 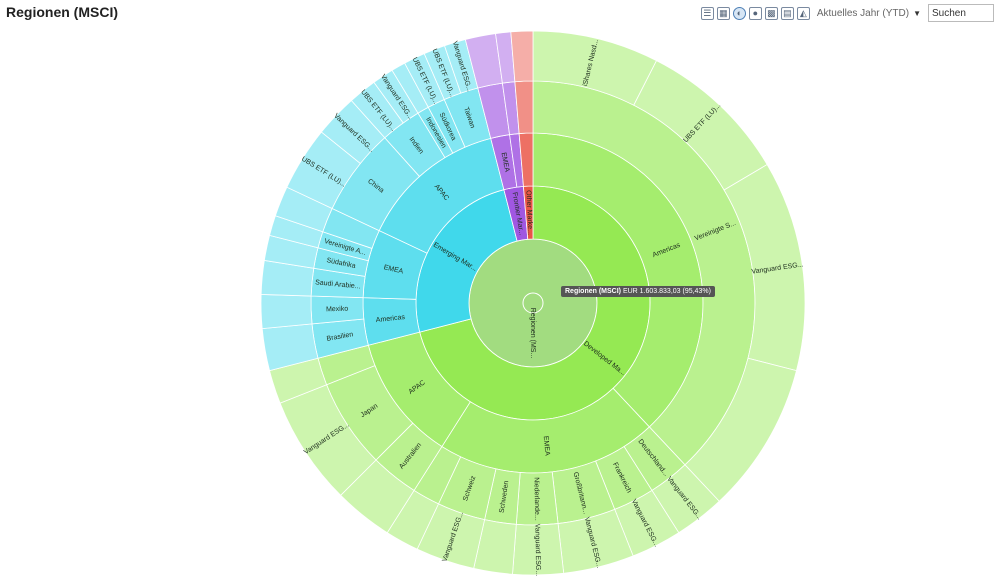 I want to click on list-icon: ☰, so click(x=707, y=13).